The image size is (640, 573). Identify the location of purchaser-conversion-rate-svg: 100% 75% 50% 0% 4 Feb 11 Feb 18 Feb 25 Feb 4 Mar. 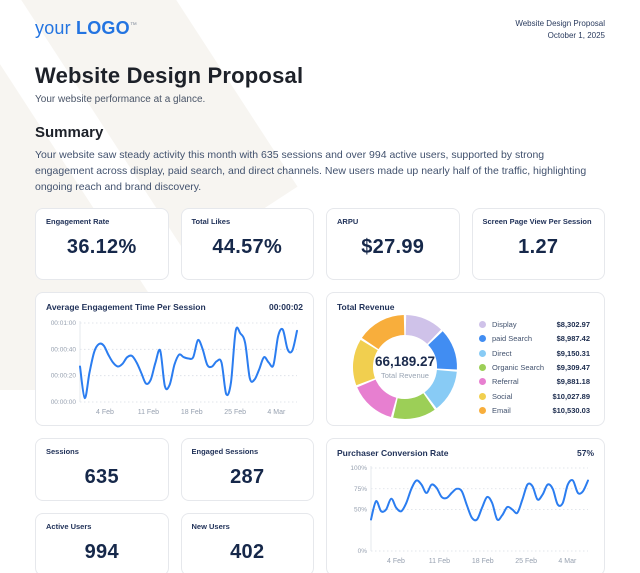
(469, 515).